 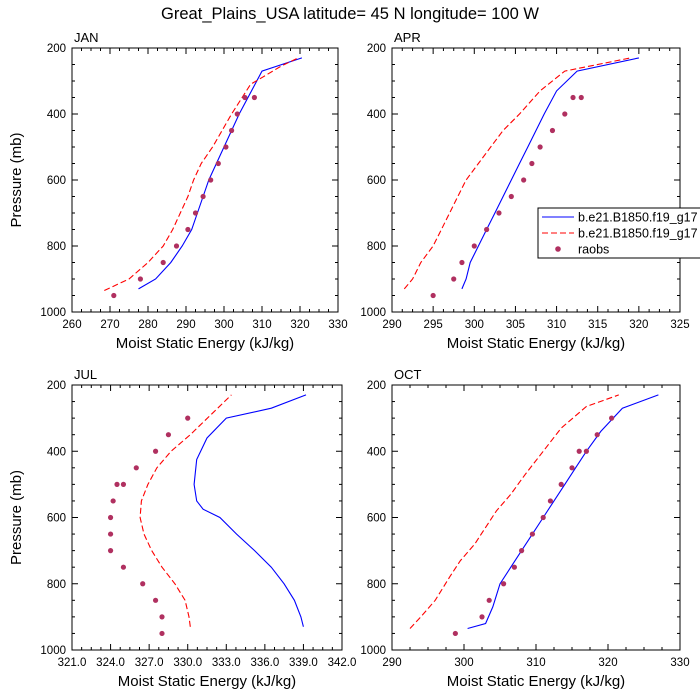 What do you see at coordinates (408, 374) in the screenshot?
I see `panel-title: OCT` at bounding box center [408, 374].